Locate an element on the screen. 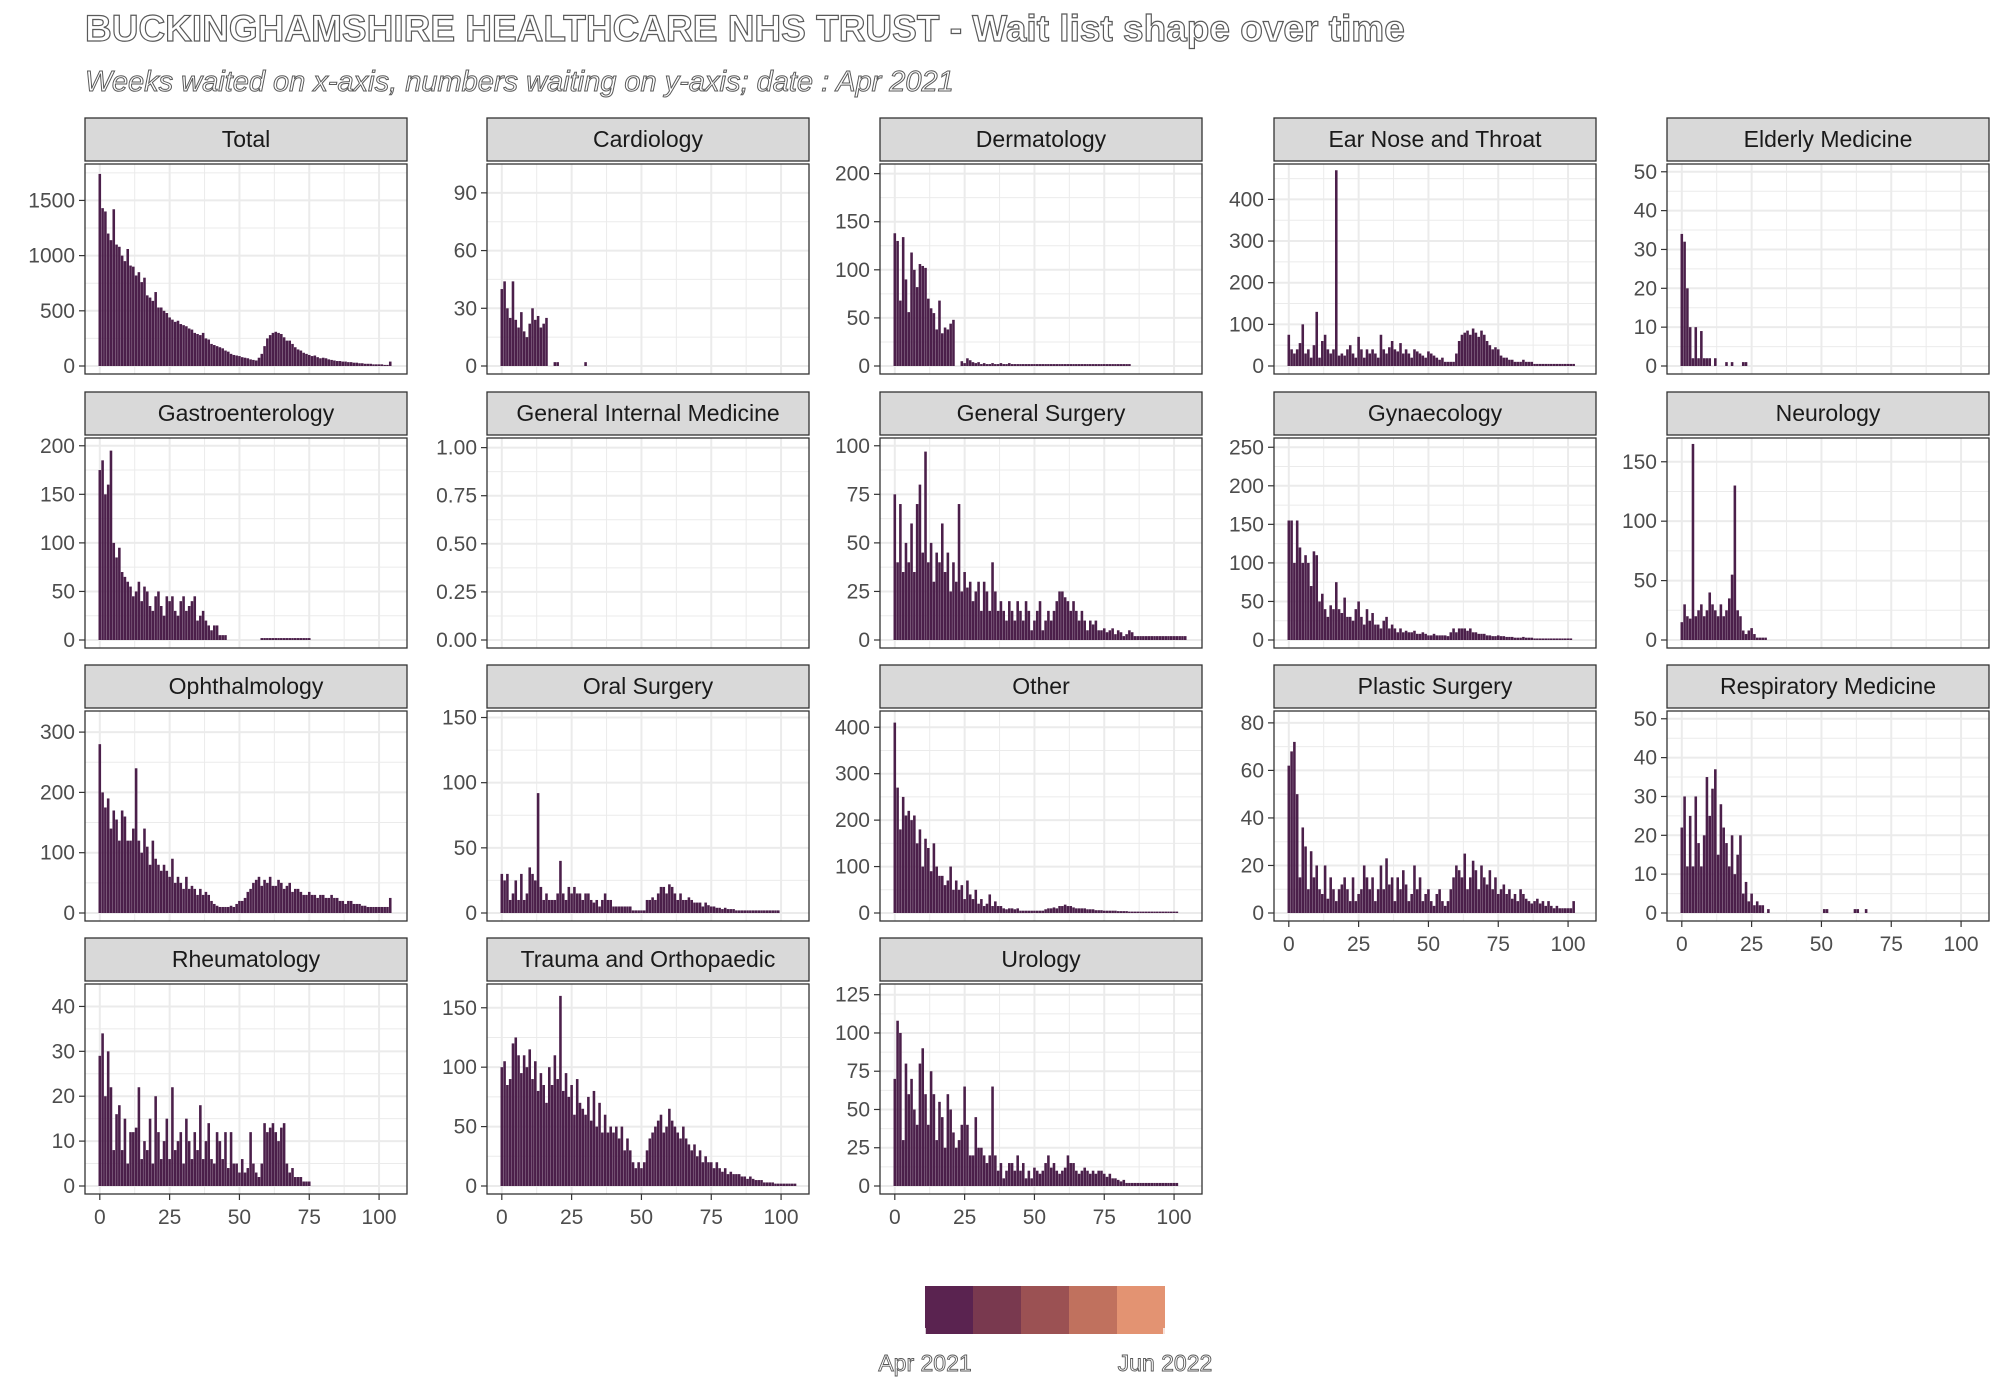  x-tick-label: 75 is located at coordinates (1891, 944).